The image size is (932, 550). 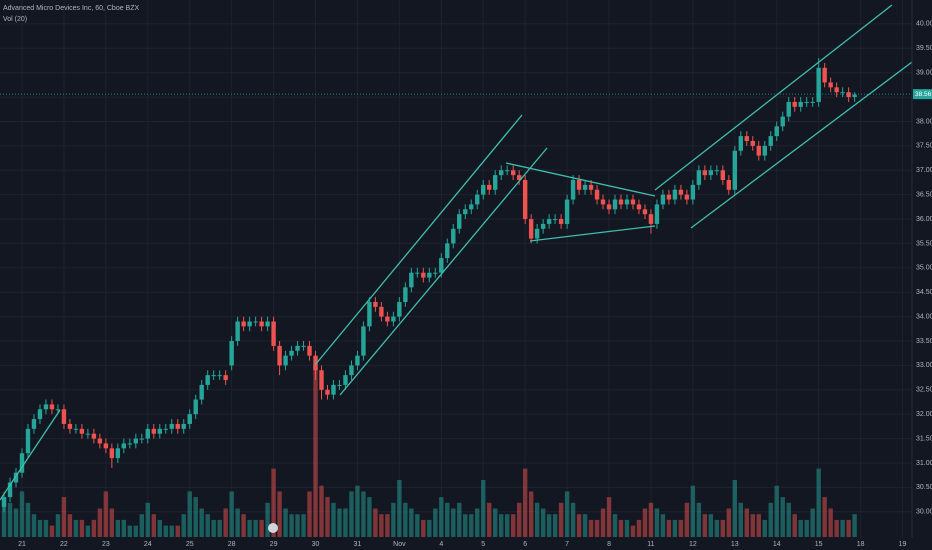 What do you see at coordinates (22, 544) in the screenshot?
I see `x-tick-label: 21` at bounding box center [22, 544].